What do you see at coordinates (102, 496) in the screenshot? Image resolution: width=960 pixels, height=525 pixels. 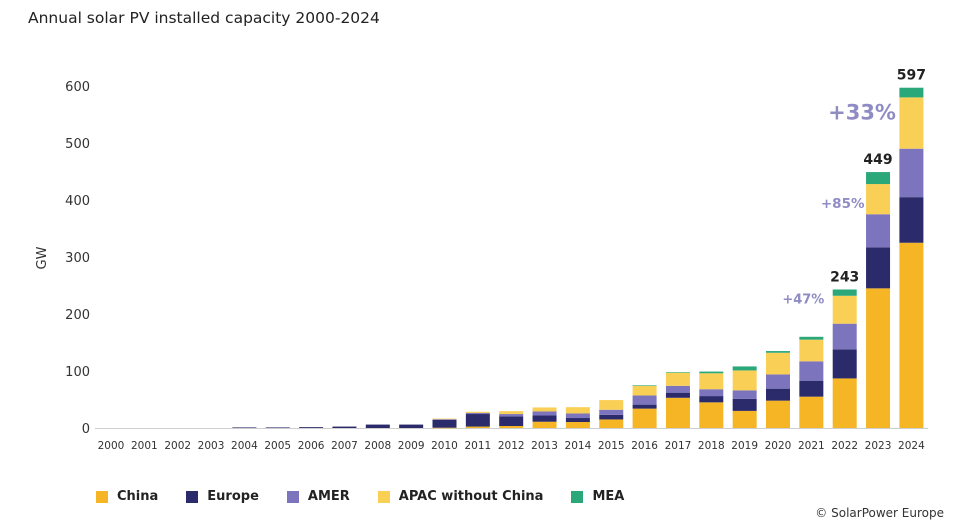 I see `legend-swatch-china` at bounding box center [102, 496].